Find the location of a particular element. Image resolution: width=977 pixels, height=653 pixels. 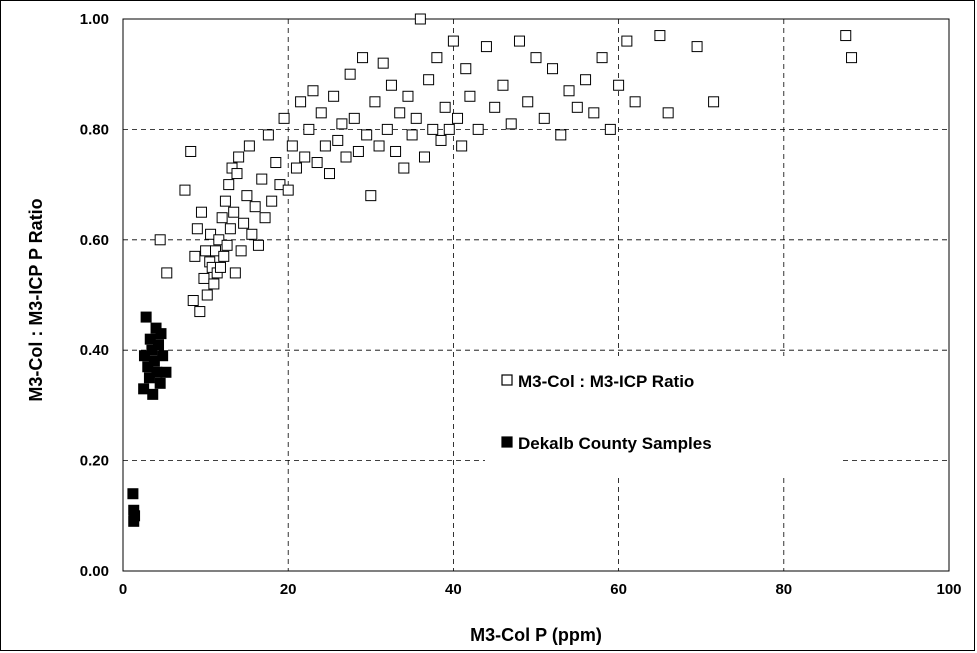

x-tick-label: 100 is located at coordinates (948, 589).